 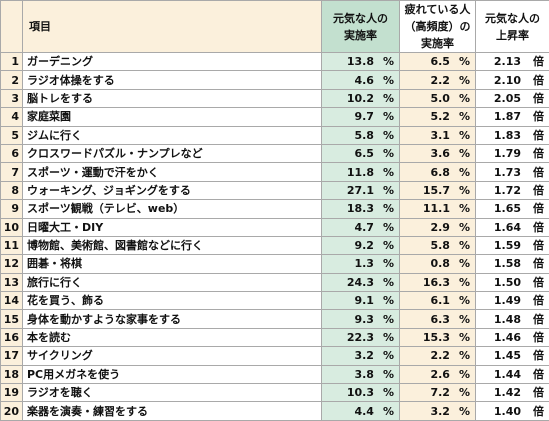 I want to click on table-row: 8 ウォーキング、ジョギングをする 27.1% 15.7% 1.72 倍, so click(x=274, y=190).